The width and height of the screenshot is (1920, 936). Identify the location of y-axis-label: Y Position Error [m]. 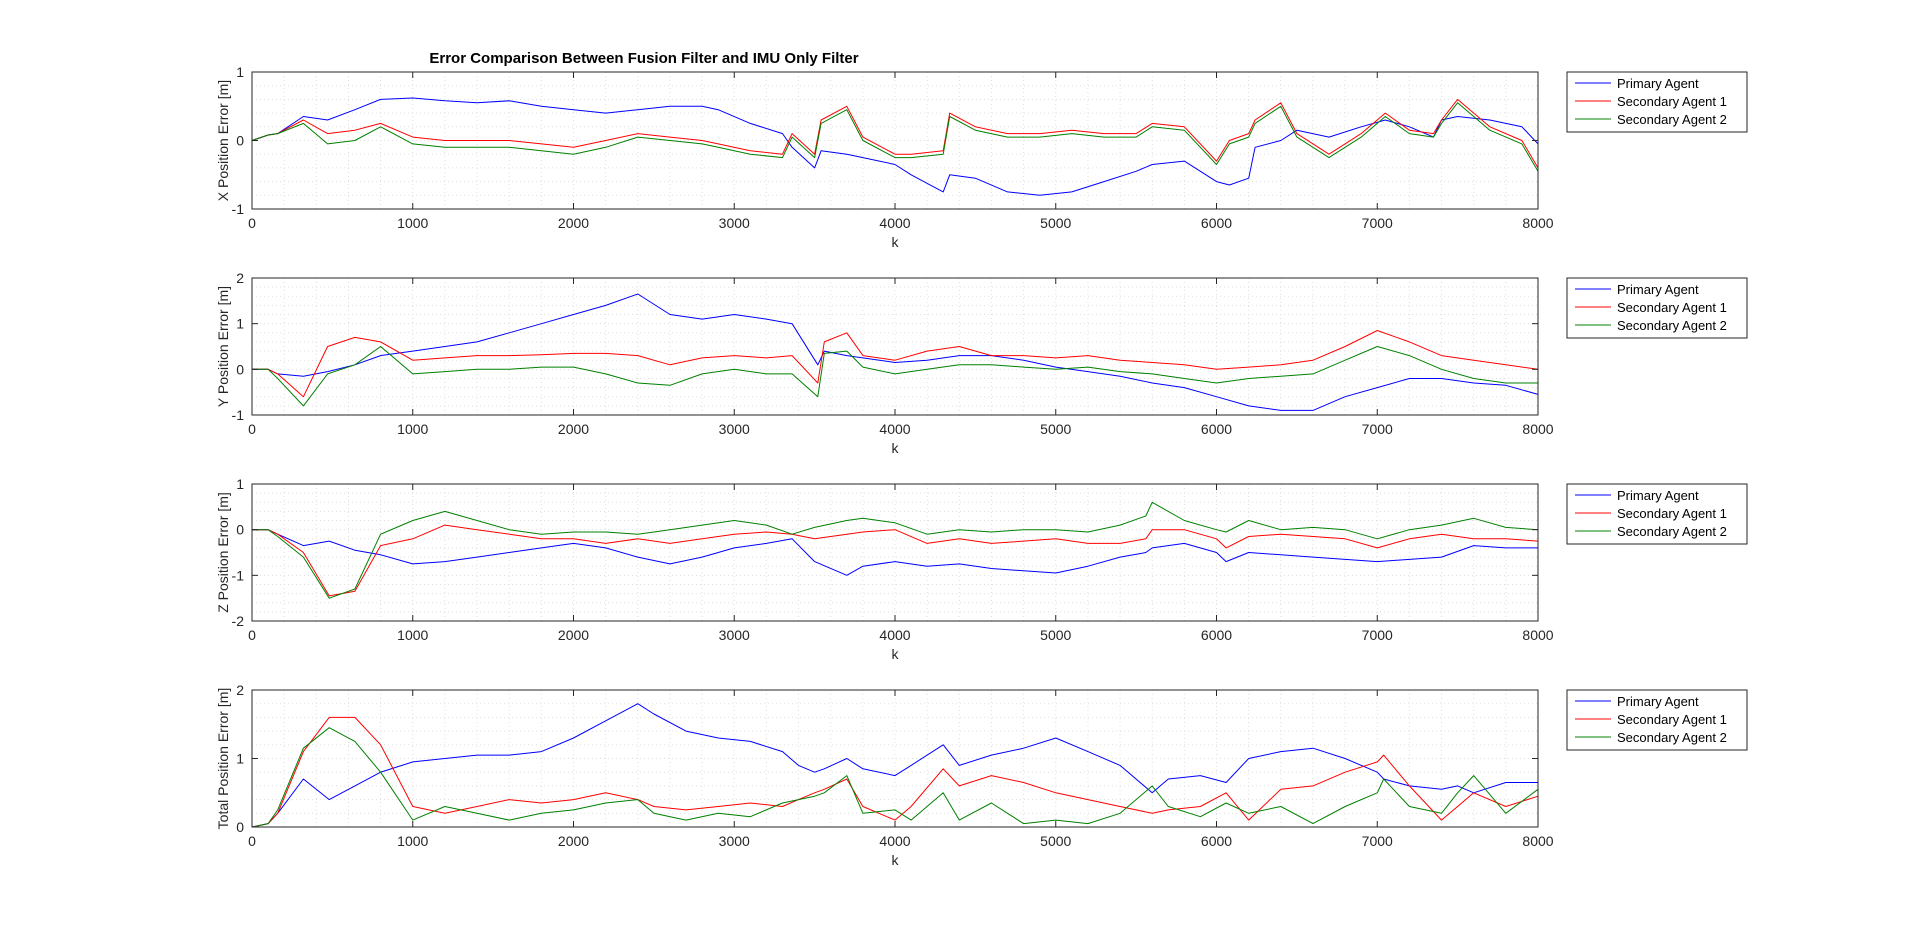
(223, 346).